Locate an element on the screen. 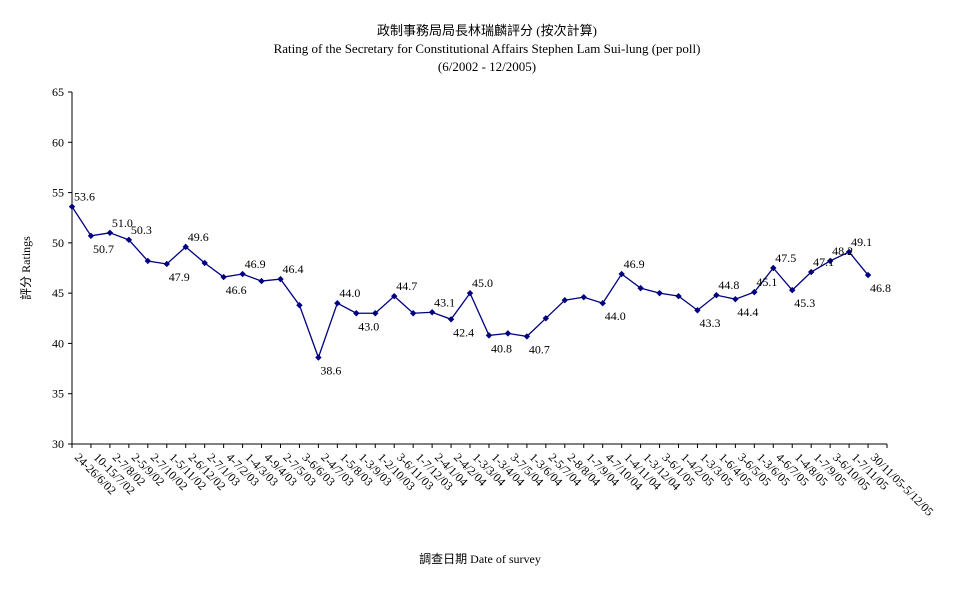  data-label: 53.6 is located at coordinates (84, 197).